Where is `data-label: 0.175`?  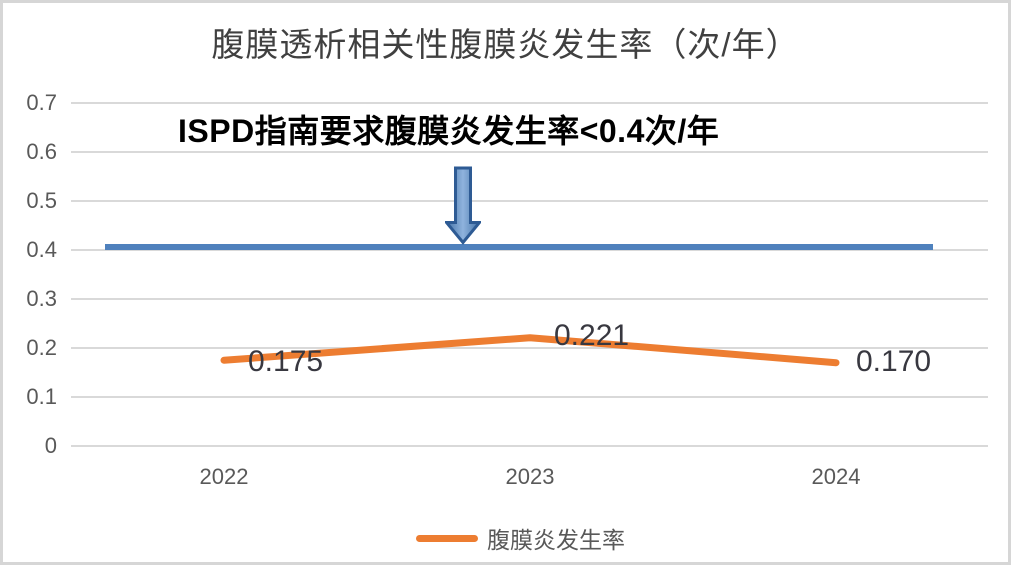 data-label: 0.175 is located at coordinates (286, 361).